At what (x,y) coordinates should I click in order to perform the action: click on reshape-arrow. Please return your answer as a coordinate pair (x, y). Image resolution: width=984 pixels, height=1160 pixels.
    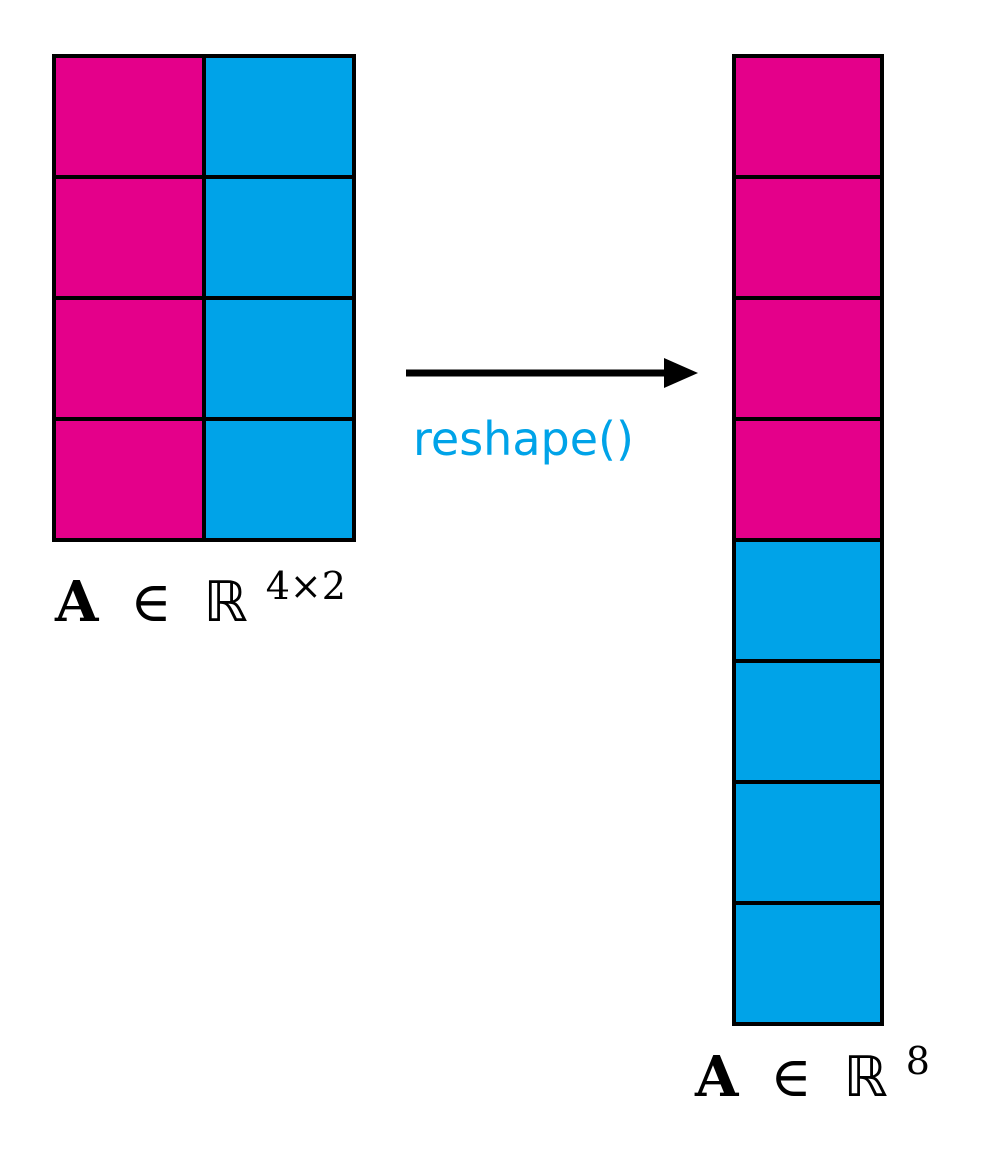
    Looking at the image, I should click on (552, 373).